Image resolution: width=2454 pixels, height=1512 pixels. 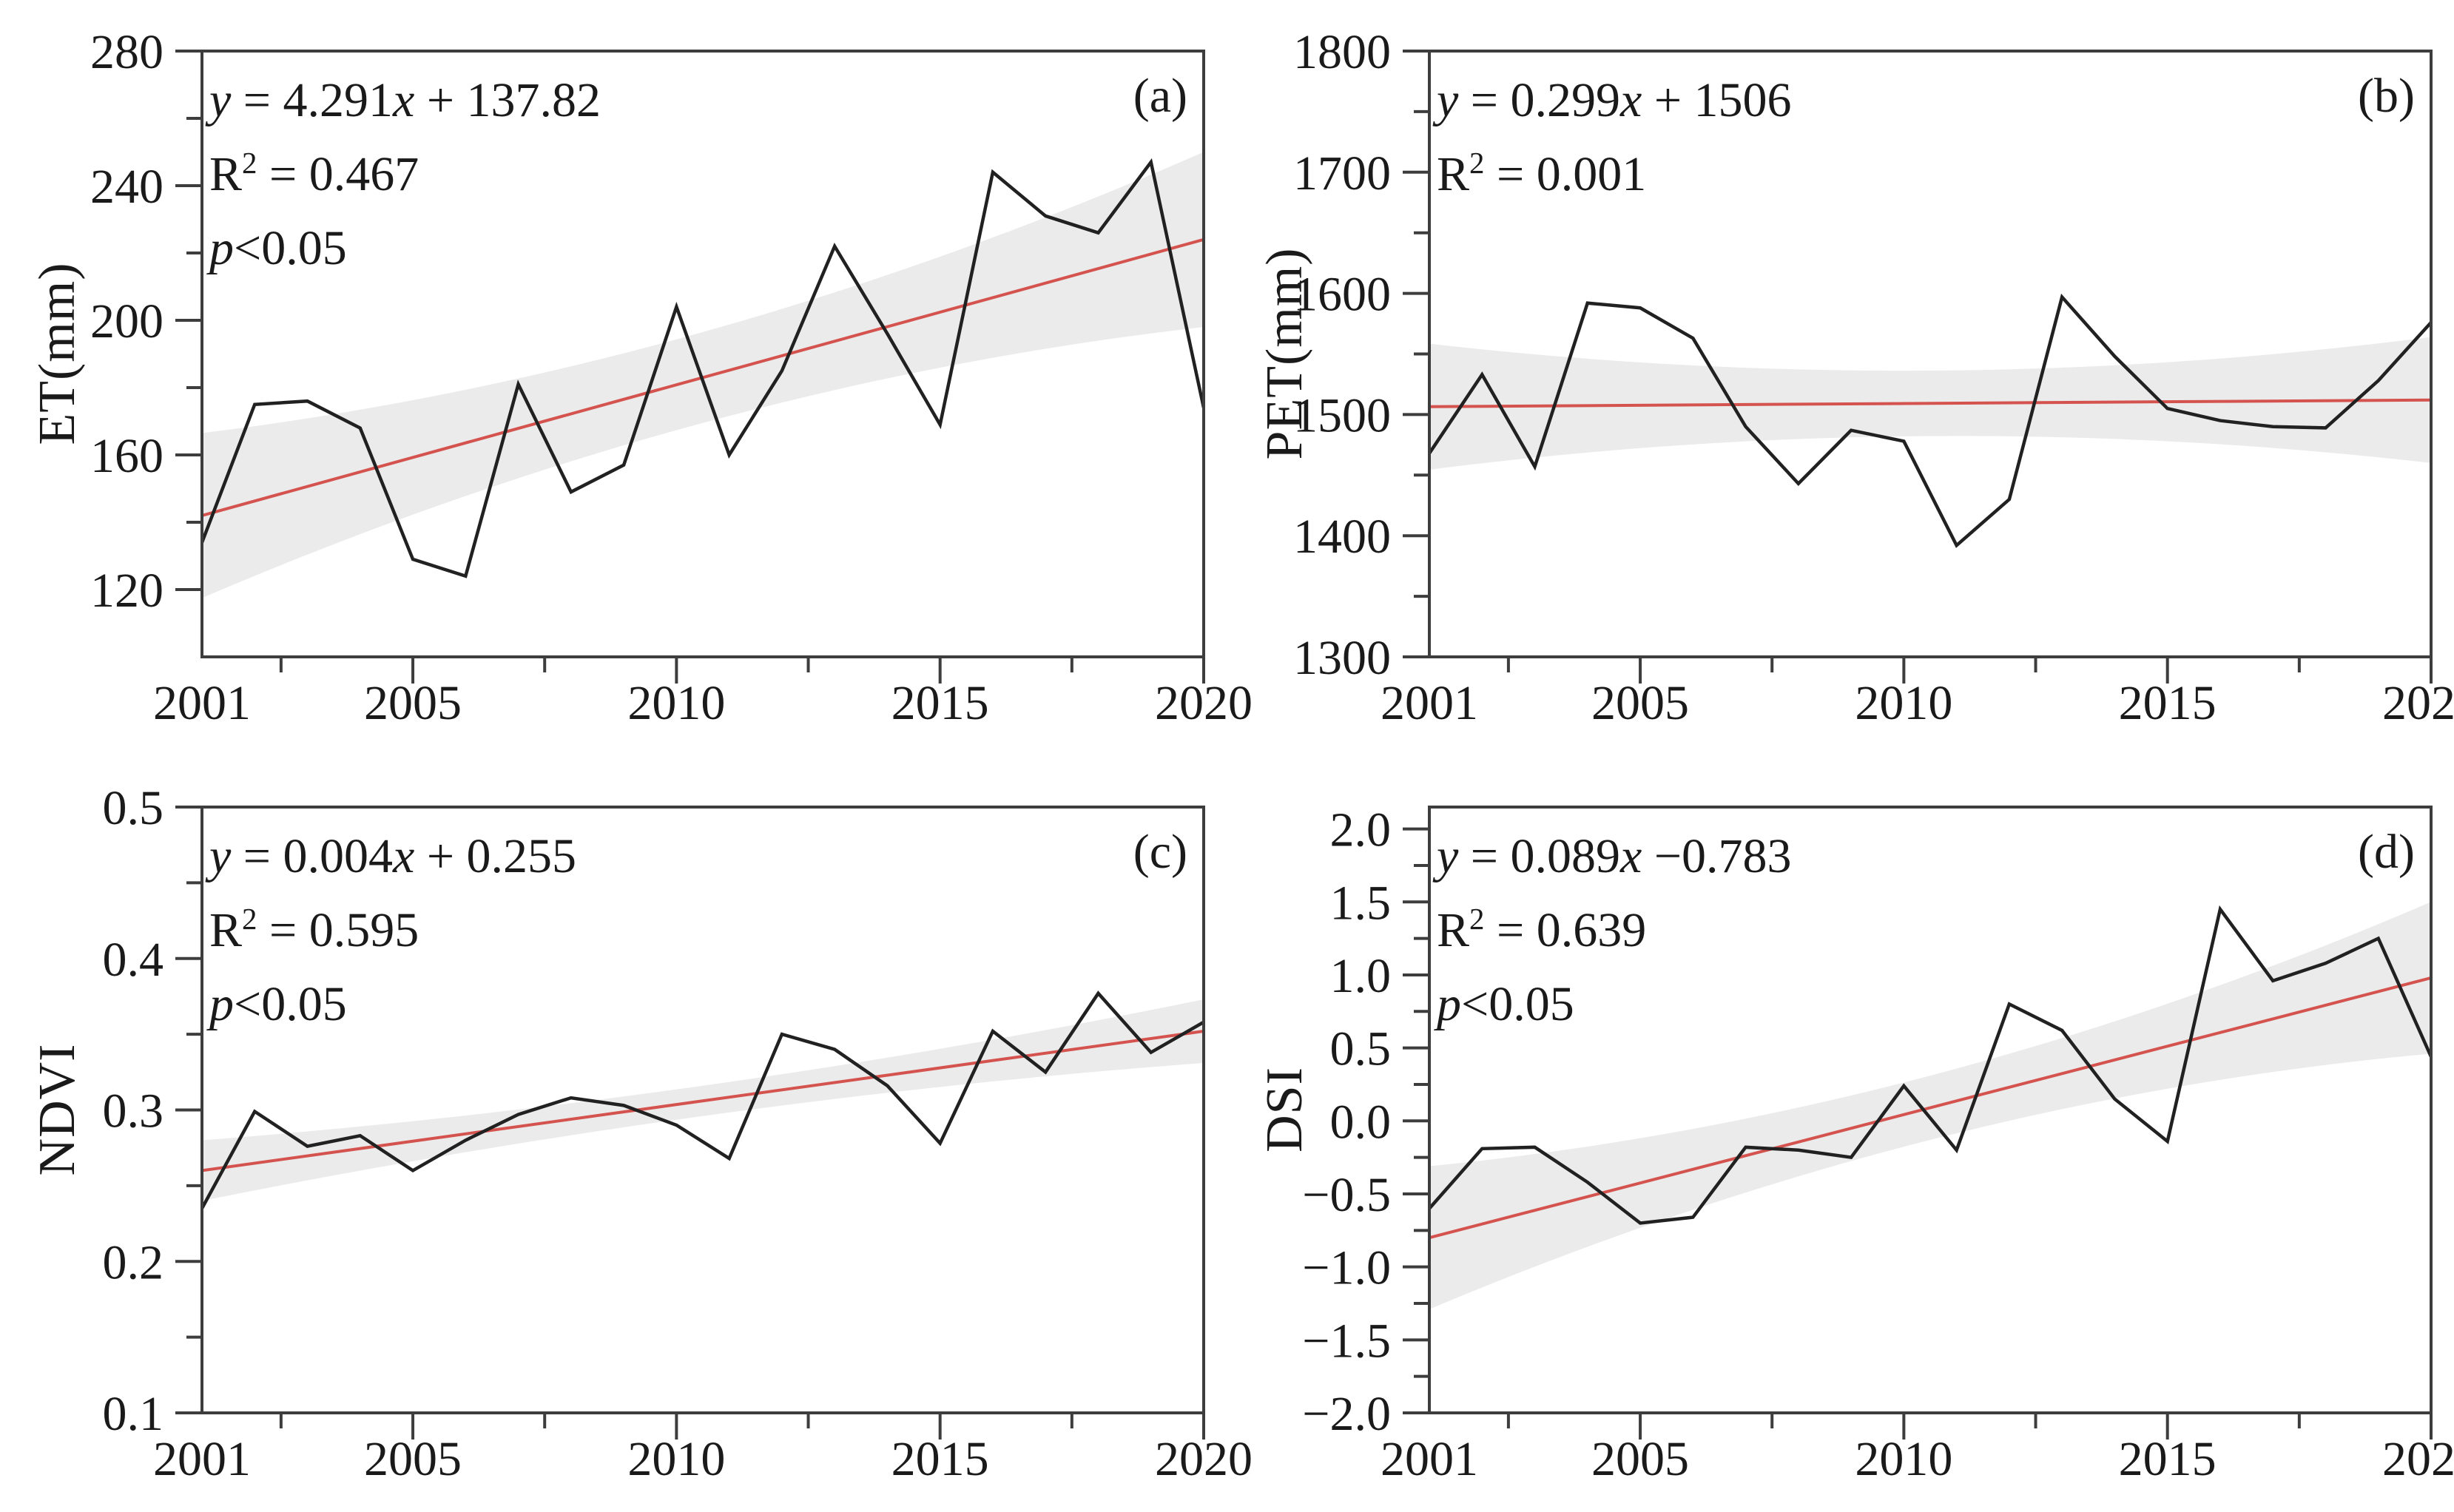 What do you see at coordinates (2386, 96) in the screenshot?
I see `panel-letter-b: (b)` at bounding box center [2386, 96].